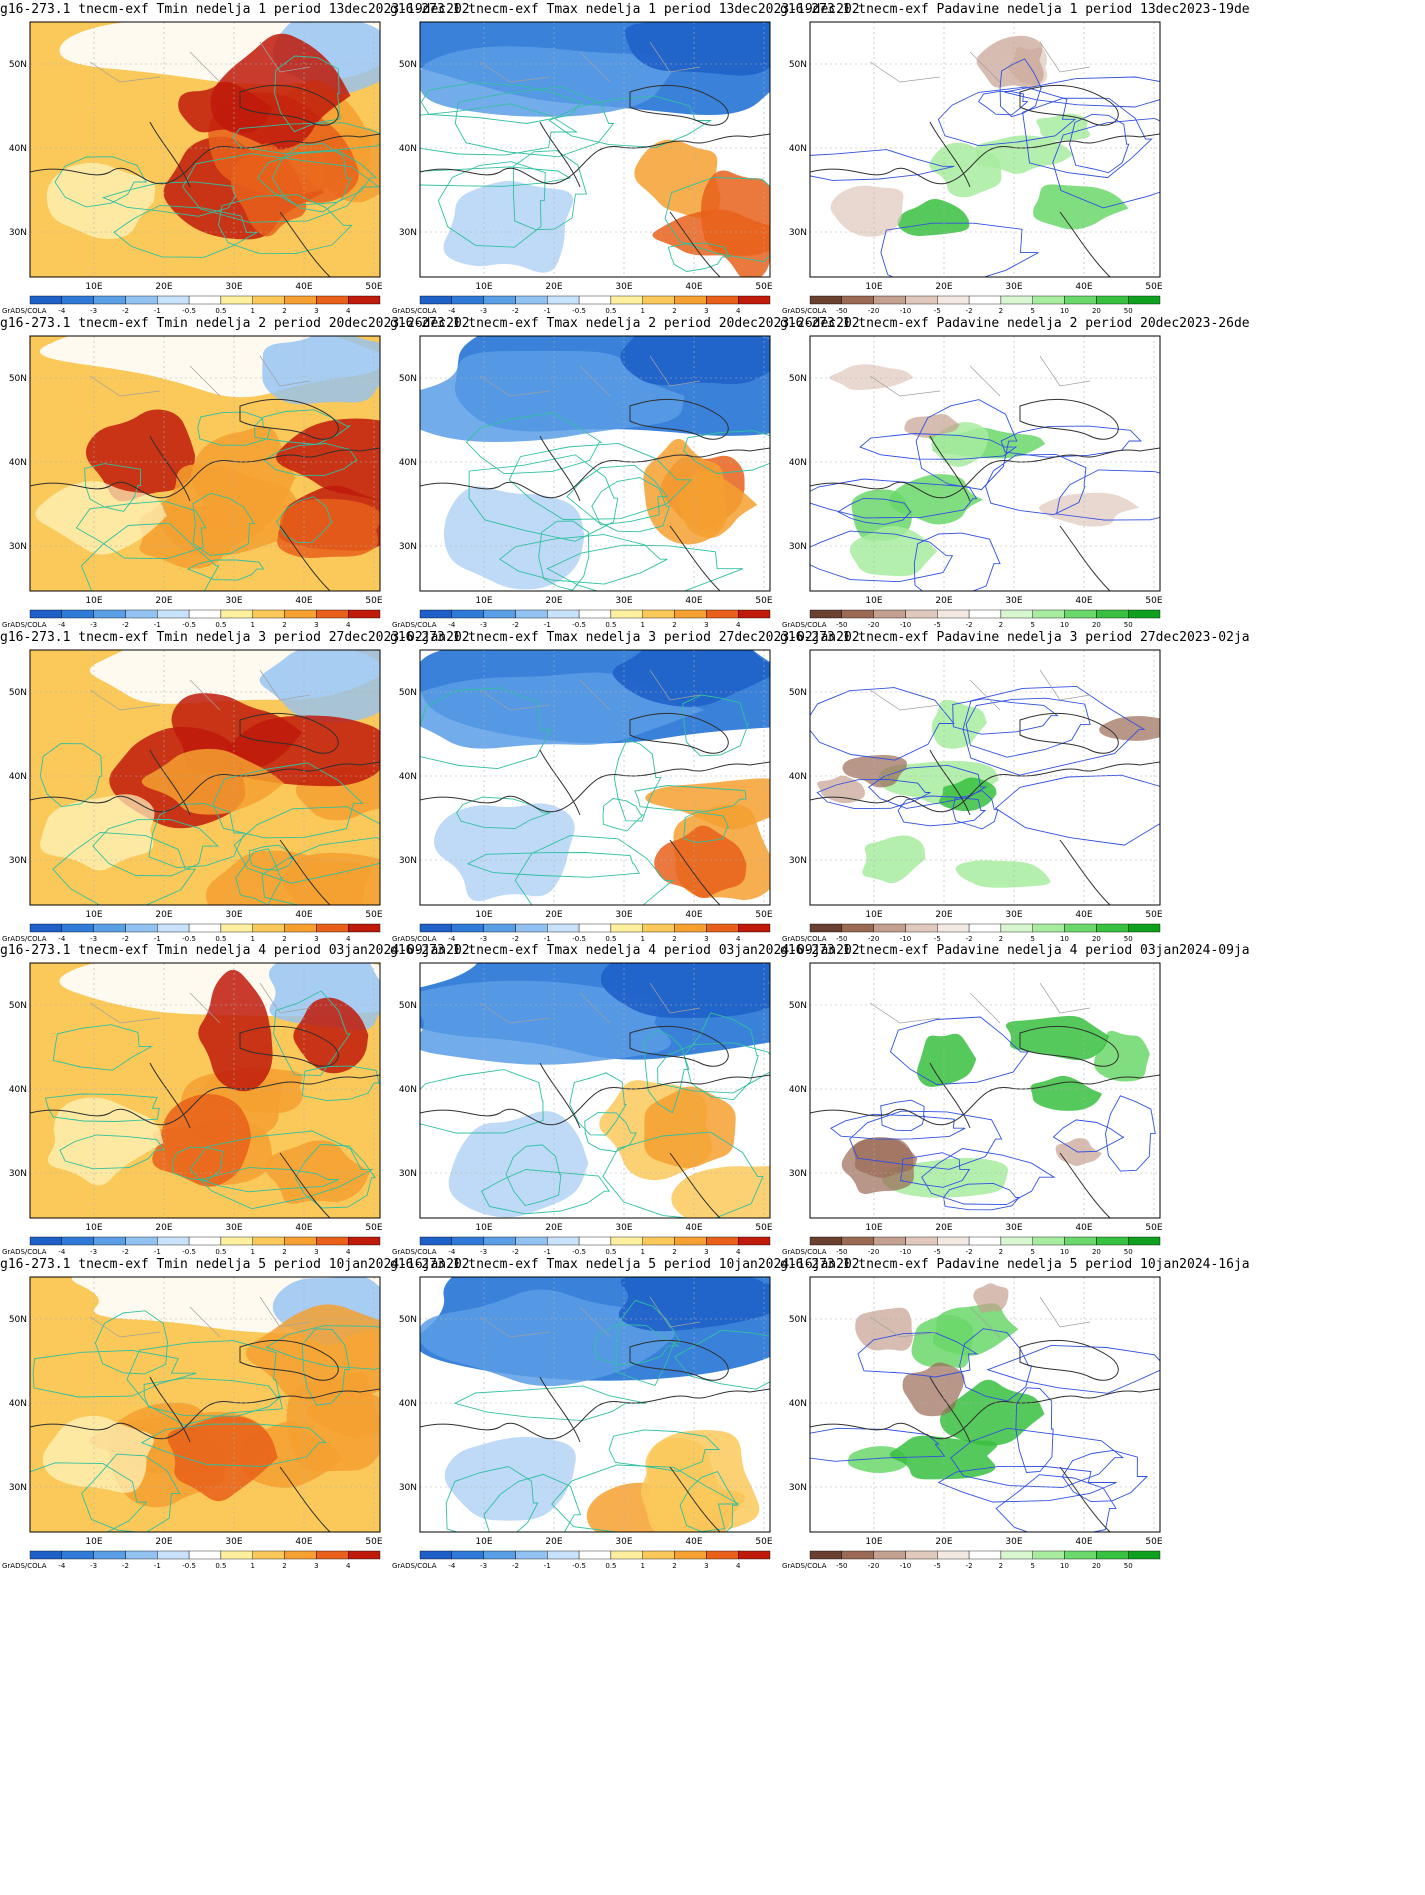 Image resolution: width=1425 pixels, height=1895 pixels. Describe the element at coordinates (1096, 1252) in the screenshot. I see `colorbar-label: 20` at that location.